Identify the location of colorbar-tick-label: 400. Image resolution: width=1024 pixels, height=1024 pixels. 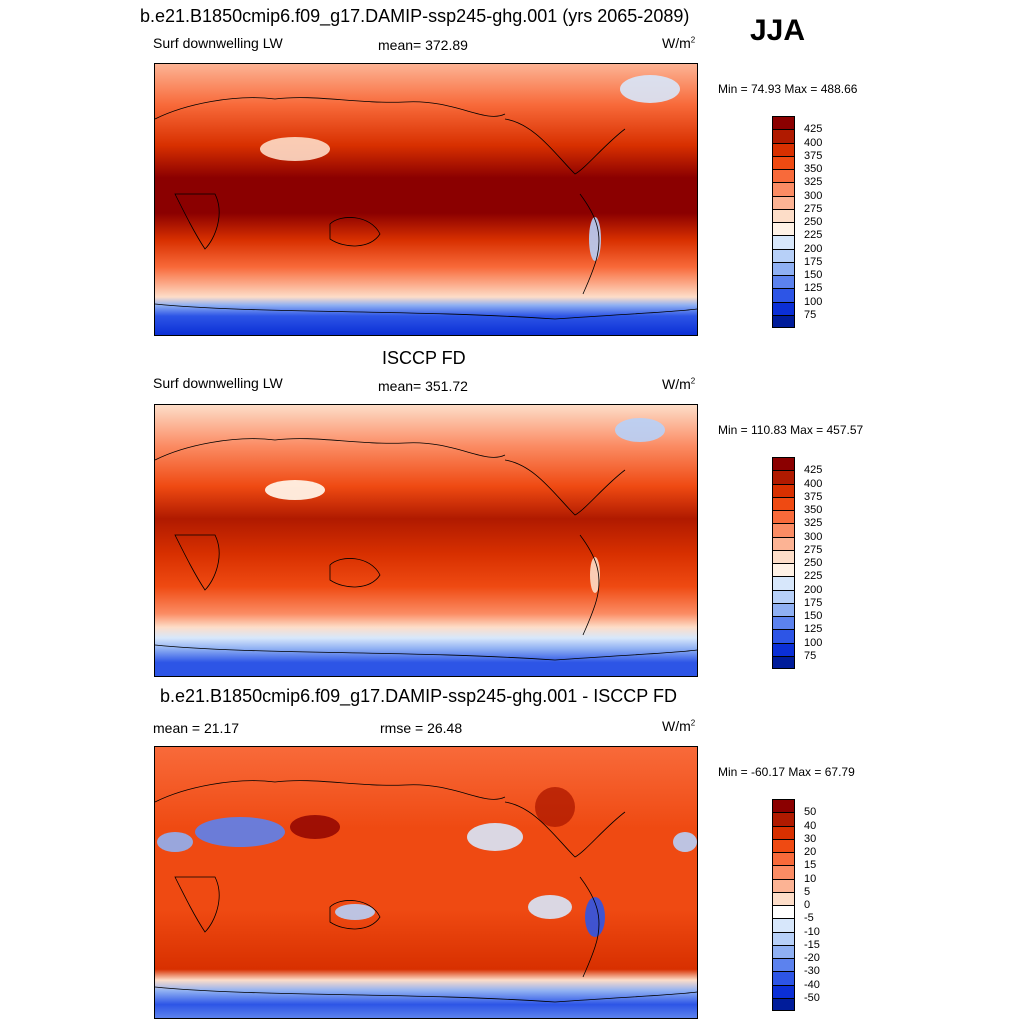
(813, 142).